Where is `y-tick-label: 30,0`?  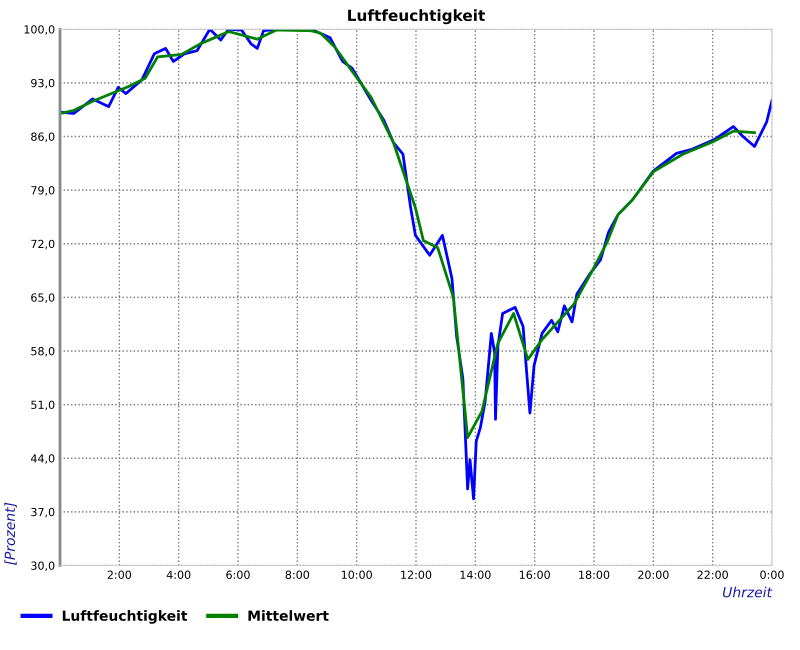 y-tick-label: 30,0 is located at coordinates (42, 566).